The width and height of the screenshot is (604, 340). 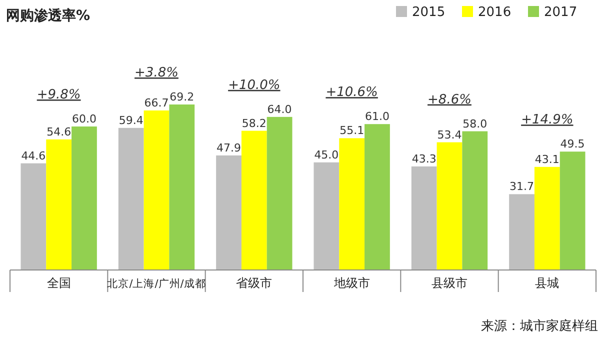 I want to click on x-tick-label: 地级市, so click(x=351, y=283).